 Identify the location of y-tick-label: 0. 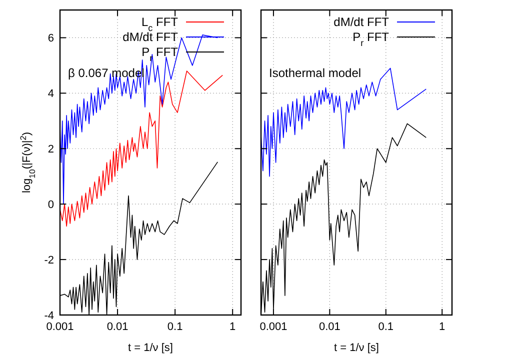
(51, 205).